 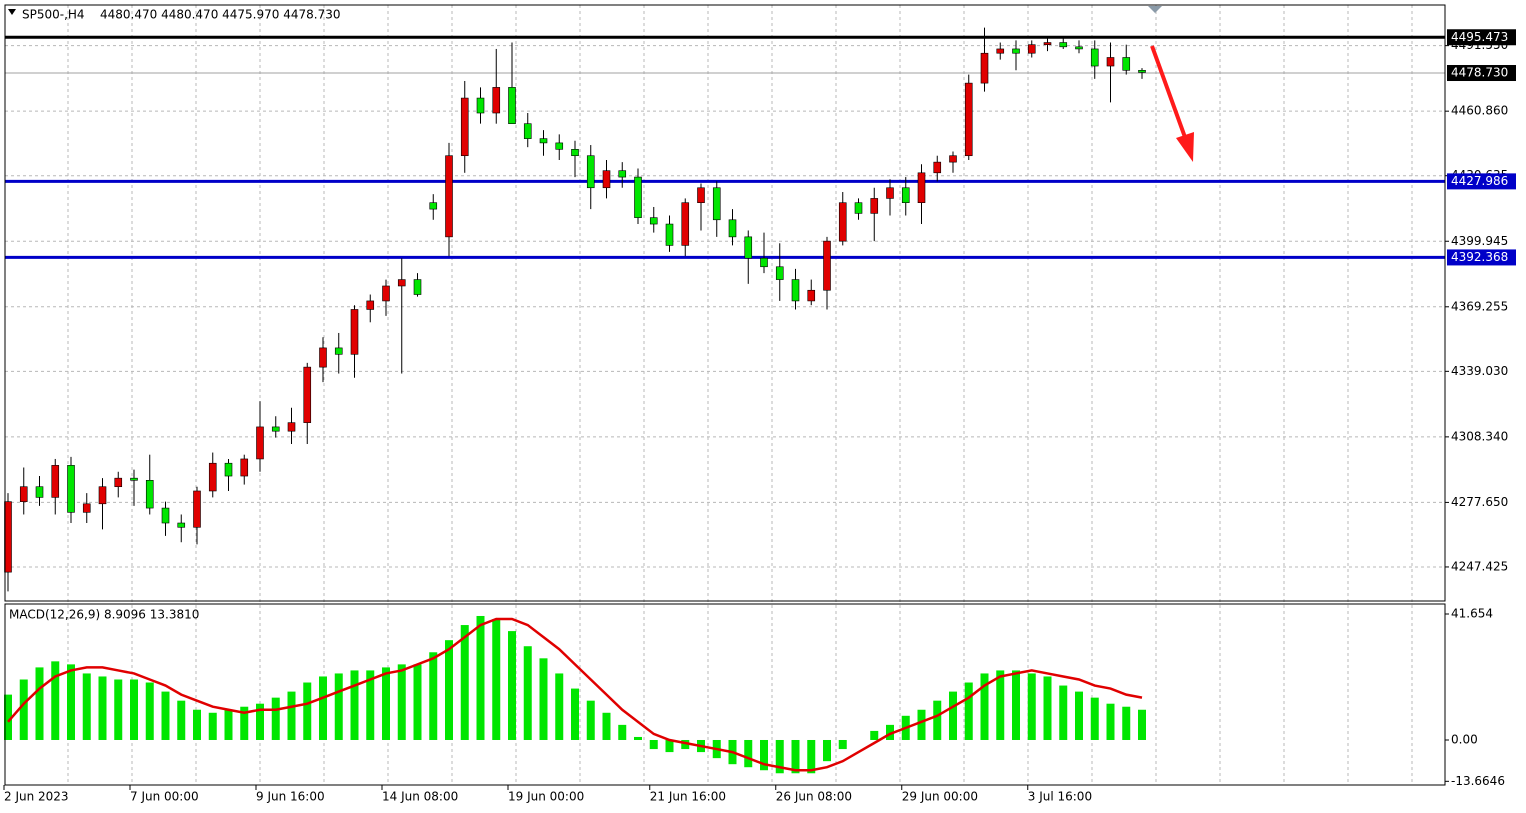 What do you see at coordinates (1169, 93) in the screenshot?
I see `arrow-shaft` at bounding box center [1169, 93].